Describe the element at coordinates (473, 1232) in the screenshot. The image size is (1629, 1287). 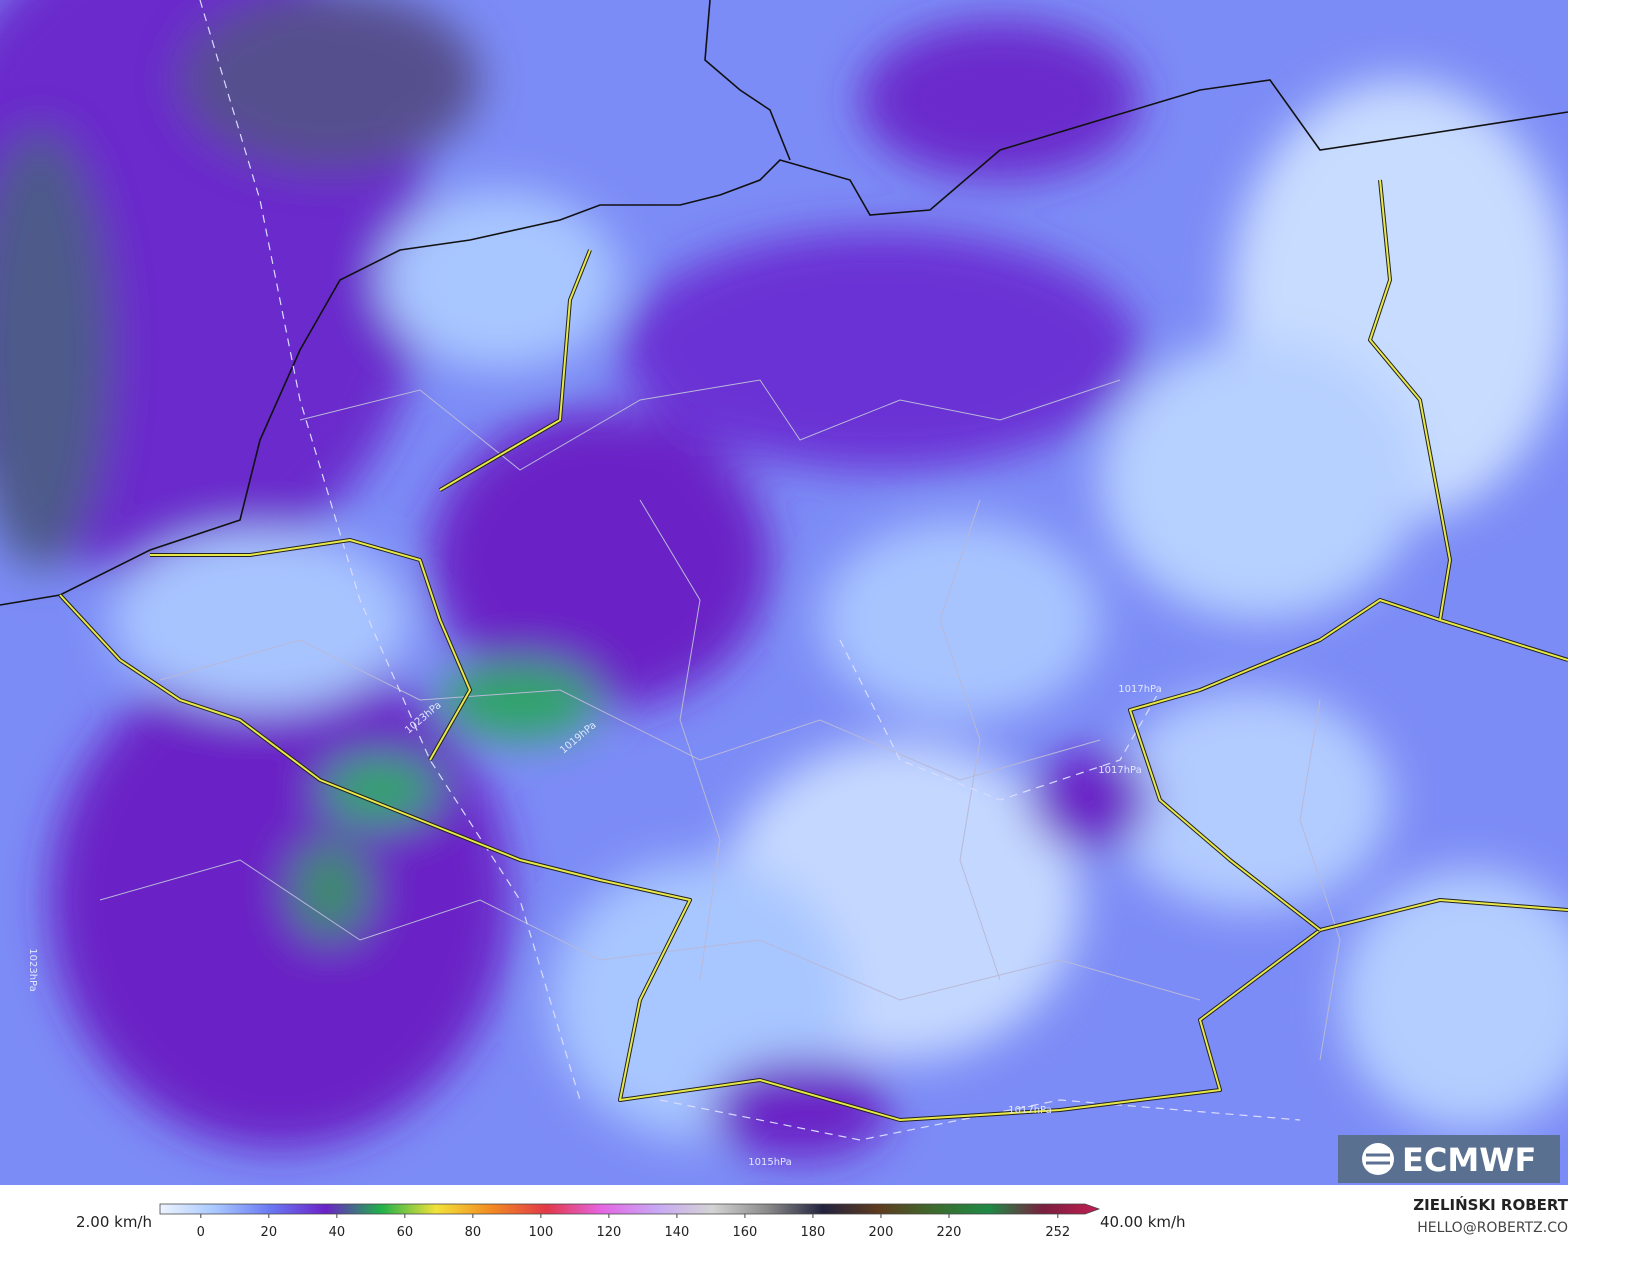
I see `colorbar-tick-label: 80` at that location.